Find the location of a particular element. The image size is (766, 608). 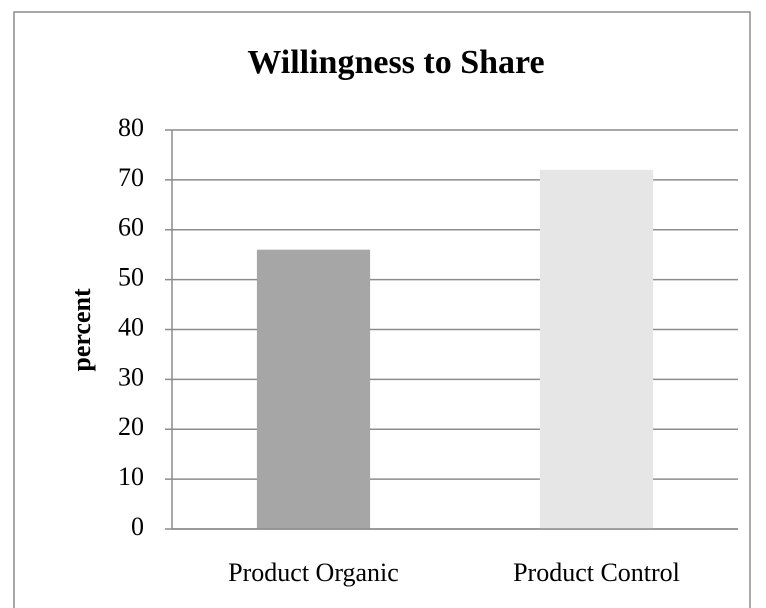

y-tick-label: 40 is located at coordinates (131, 326).